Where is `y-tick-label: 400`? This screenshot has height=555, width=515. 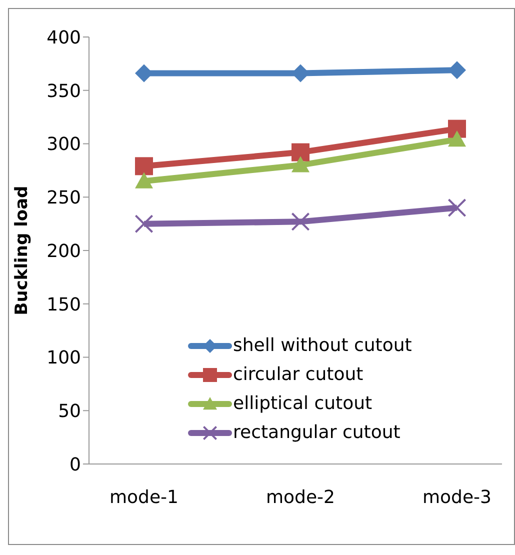
y-tick-label: 400 is located at coordinates (63, 37).